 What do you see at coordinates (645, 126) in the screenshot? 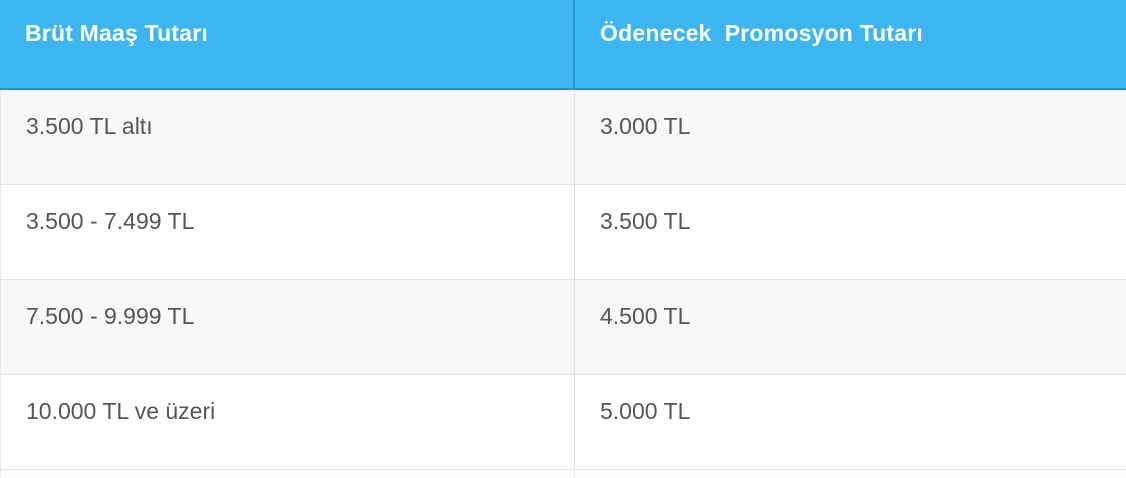
I see `cell-promosyon: 3.000 TL` at bounding box center [645, 126].